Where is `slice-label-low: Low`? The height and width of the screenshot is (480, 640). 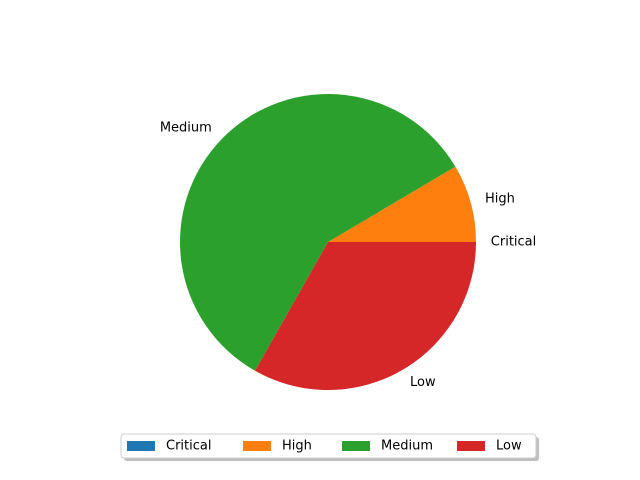
slice-label-low: Low is located at coordinates (423, 382).